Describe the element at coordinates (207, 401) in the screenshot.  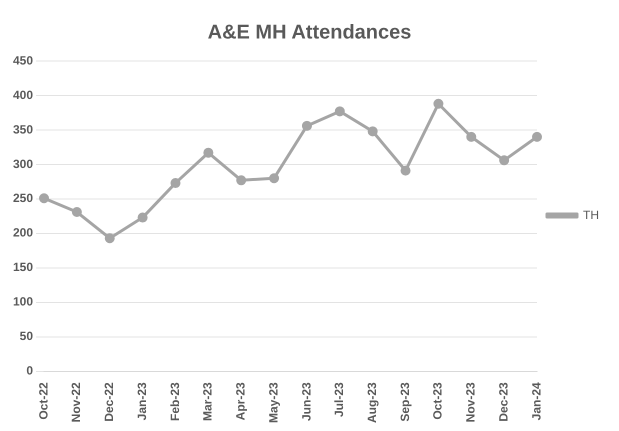
I see `x-tick-label: Mar-23` at that location.